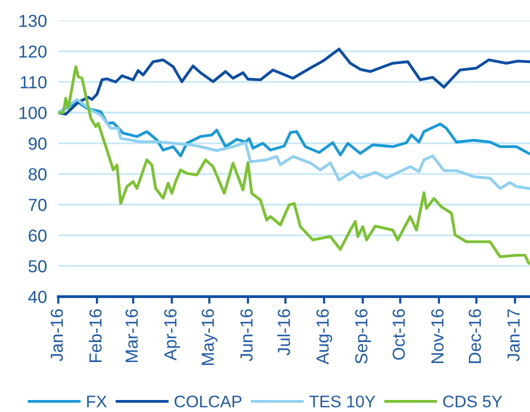  I want to click on x-tick-label: Jul-16, so click(283, 332).